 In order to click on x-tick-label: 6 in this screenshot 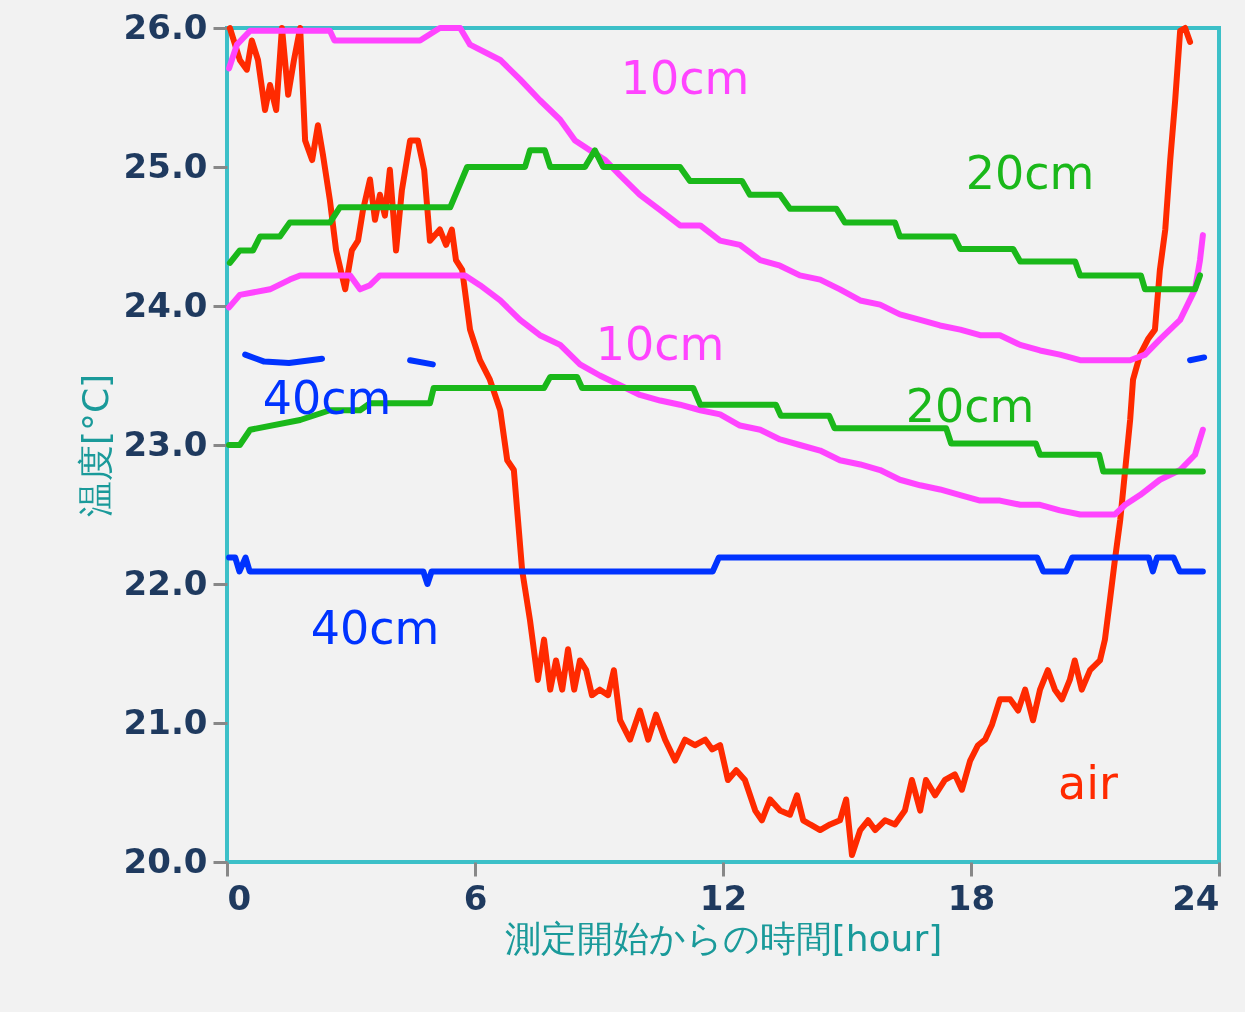, I will do `click(475, 897)`.